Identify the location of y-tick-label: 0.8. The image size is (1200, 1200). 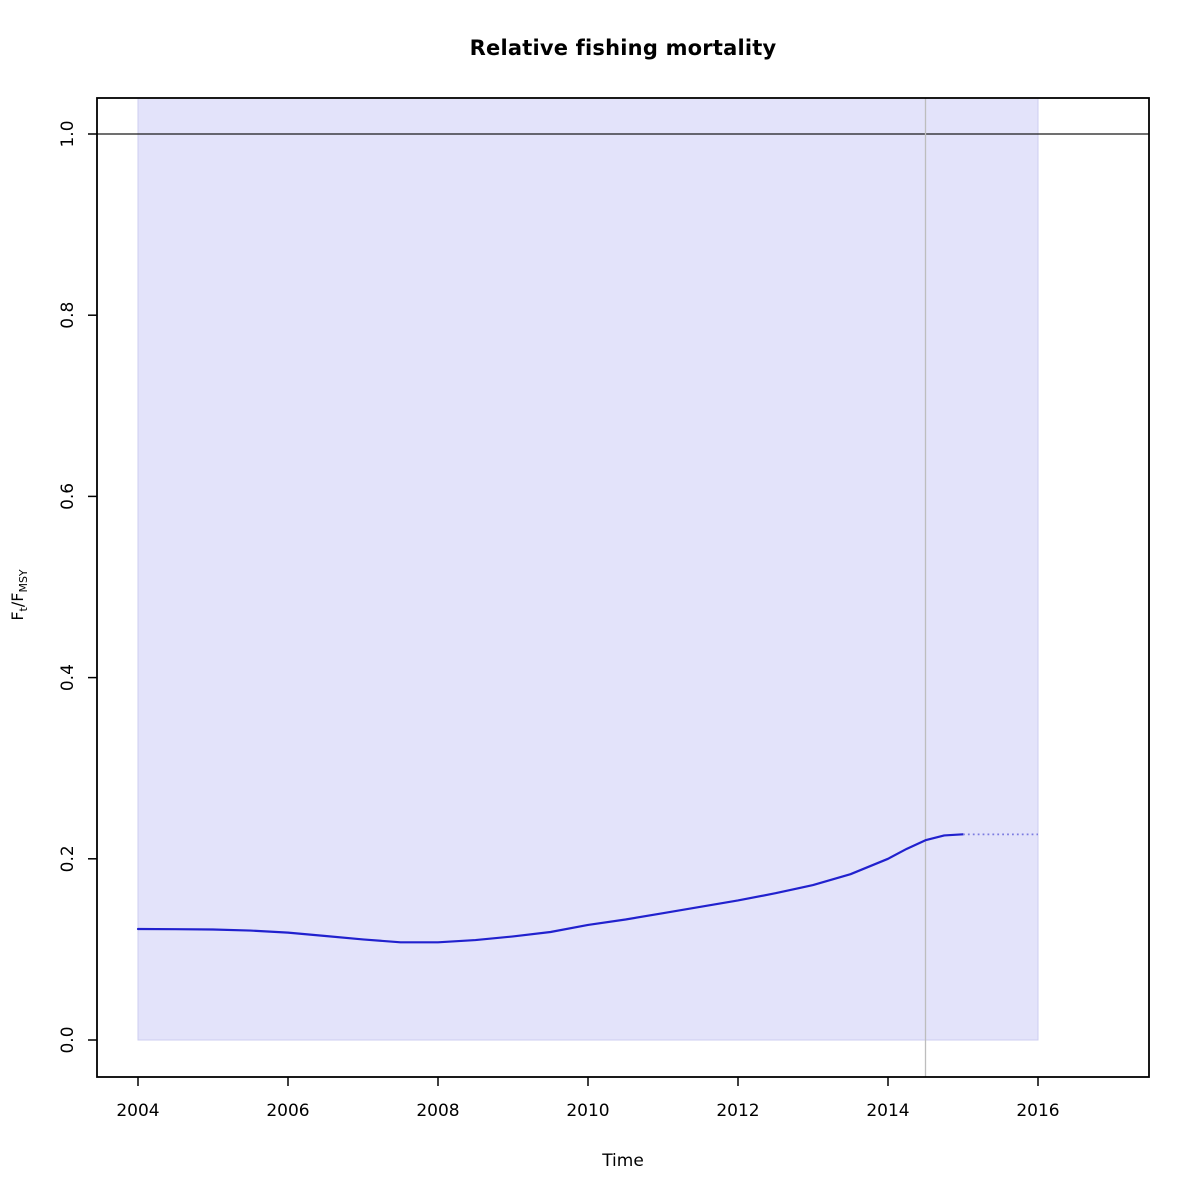
(68, 315).